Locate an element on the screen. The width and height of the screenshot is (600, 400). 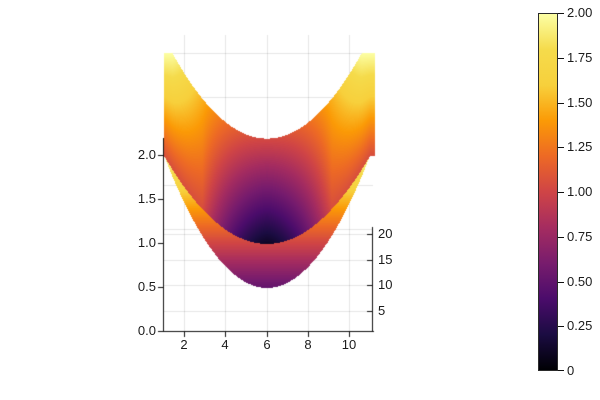
colorbar-tick-label: 0 is located at coordinates (571, 370).